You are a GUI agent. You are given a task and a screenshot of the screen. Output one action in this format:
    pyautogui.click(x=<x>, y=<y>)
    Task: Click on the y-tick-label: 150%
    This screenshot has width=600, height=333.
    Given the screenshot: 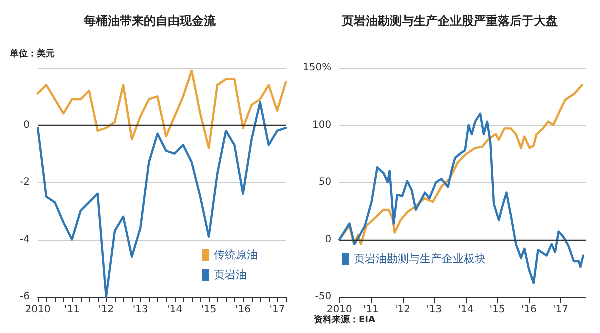 What is the action you would take?
    pyautogui.click(x=317, y=68)
    